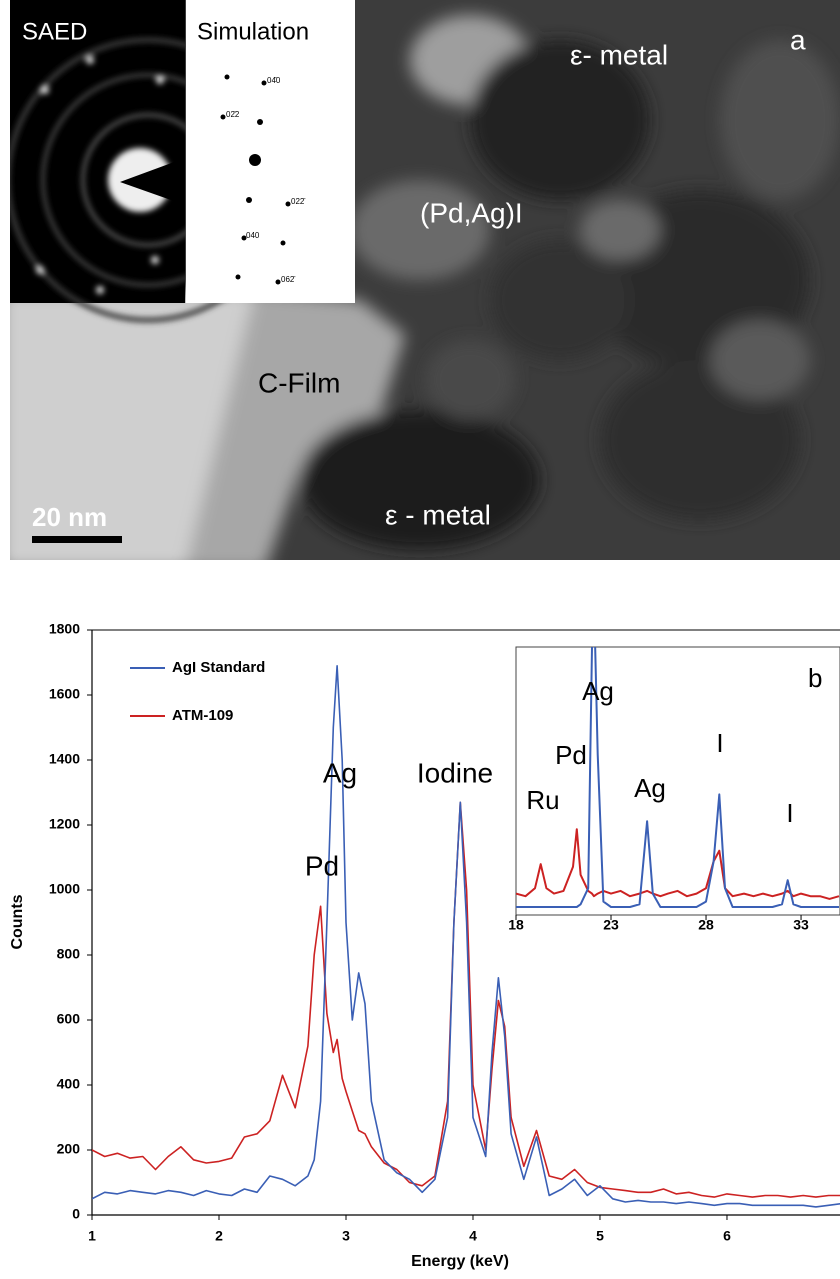 The height and width of the screenshot is (1279, 840). I want to click on simulation-spots, so click(255, 179).